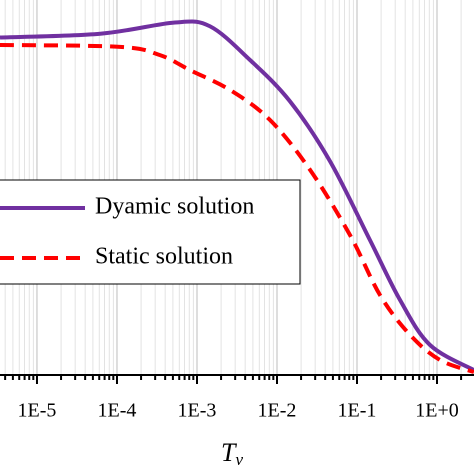  Describe the element at coordinates (239, 459) in the screenshot. I see `x-axis-subscript: v` at that location.